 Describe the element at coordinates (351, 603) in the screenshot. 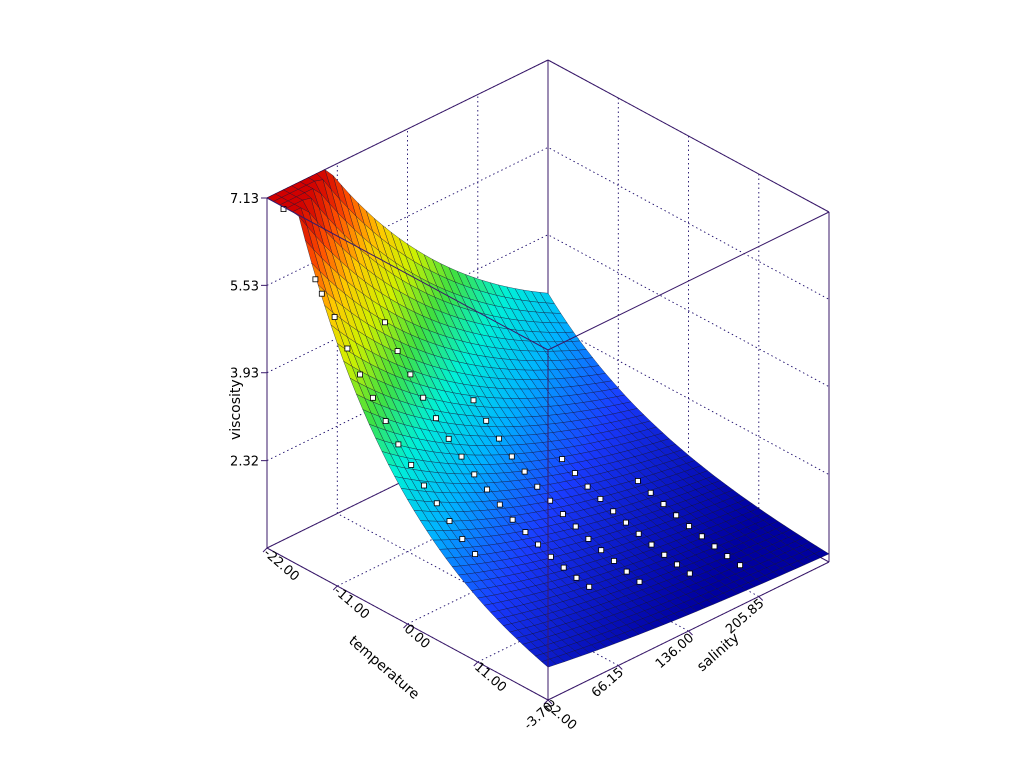

I see `temperature-tick-label-1: -11.00` at that location.